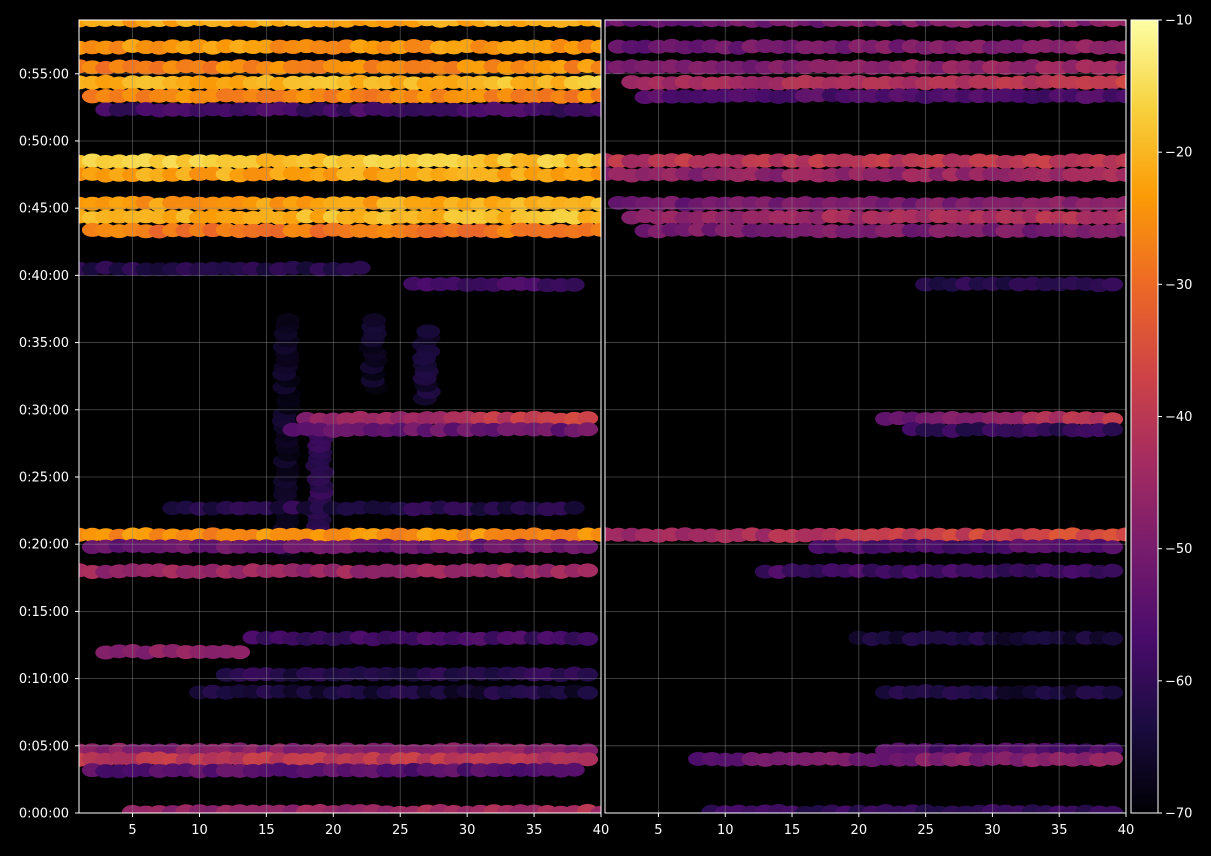  Describe the element at coordinates (1178, 681) in the screenshot. I see `colorbar-tick-label: −60` at that location.